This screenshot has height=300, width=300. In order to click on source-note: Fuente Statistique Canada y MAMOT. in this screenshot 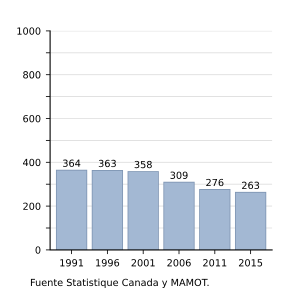, I will do `click(119, 283)`.